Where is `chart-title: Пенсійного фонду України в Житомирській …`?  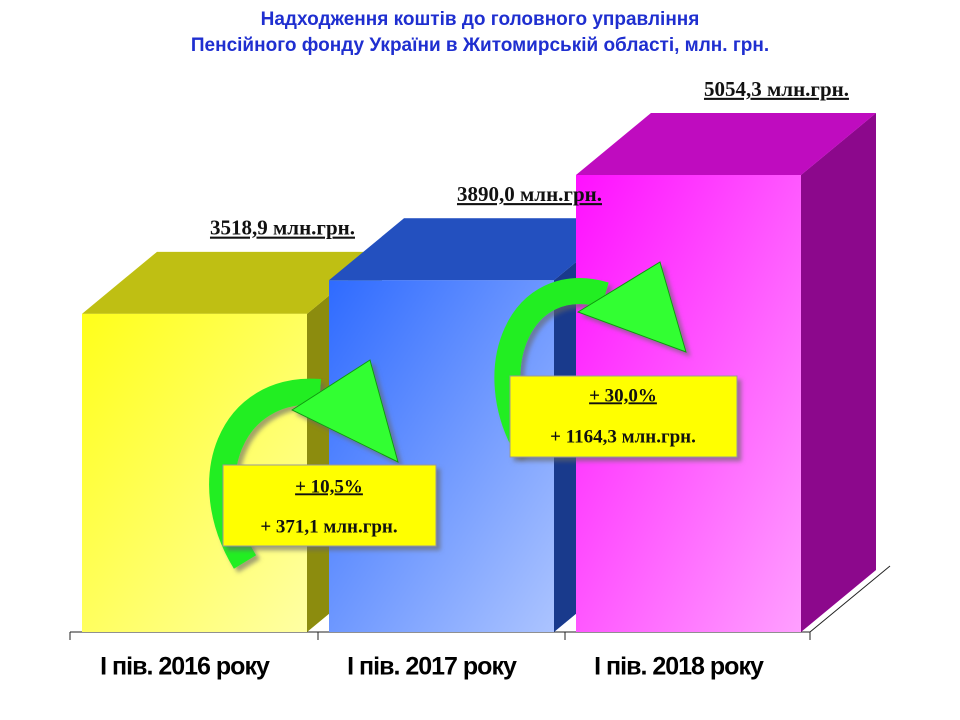
chart-title: Пенсійного фонду України в Житомирській … is located at coordinates (480, 45).